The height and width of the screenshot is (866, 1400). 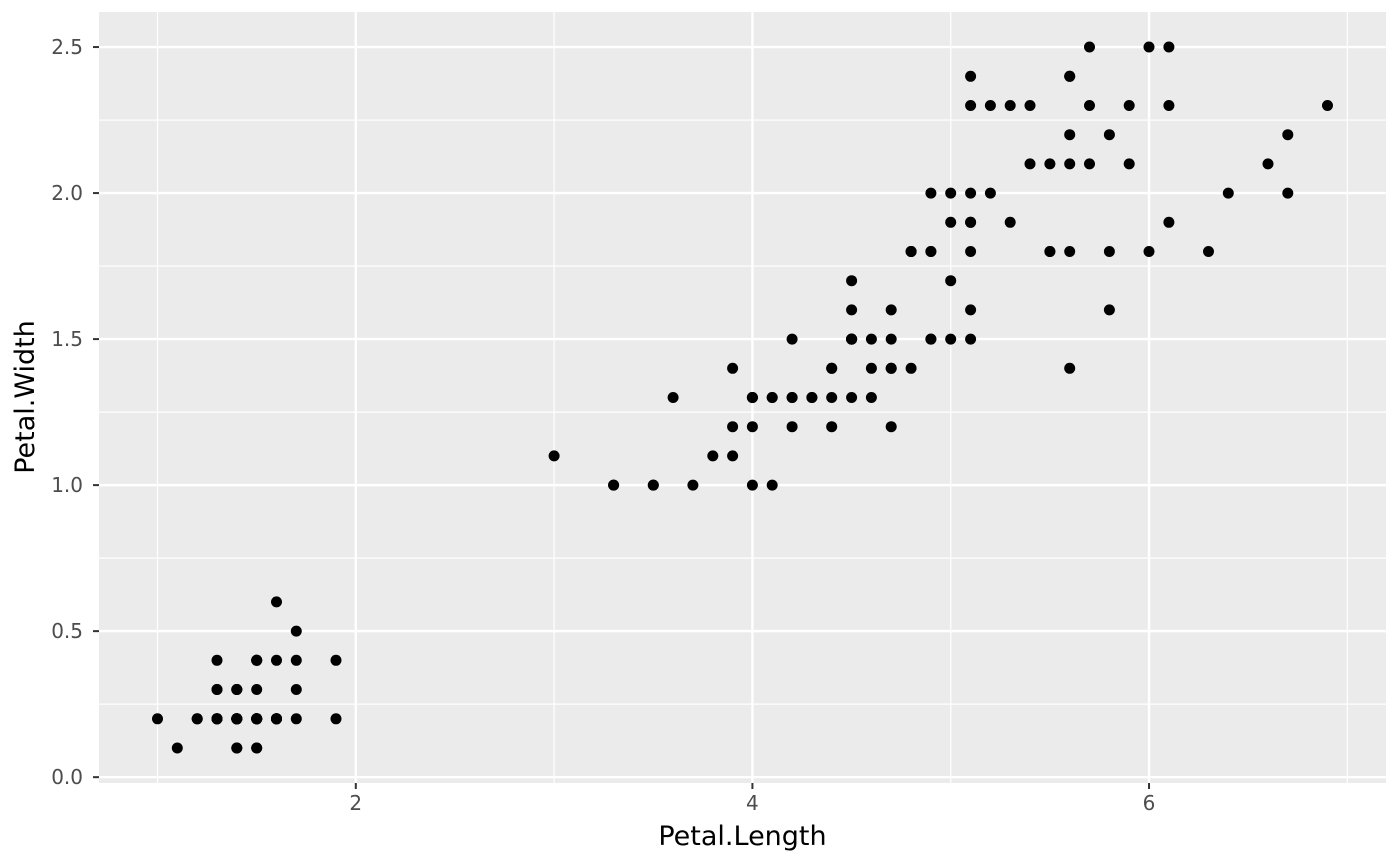 I want to click on x-tick-label: 6, so click(x=1149, y=803).